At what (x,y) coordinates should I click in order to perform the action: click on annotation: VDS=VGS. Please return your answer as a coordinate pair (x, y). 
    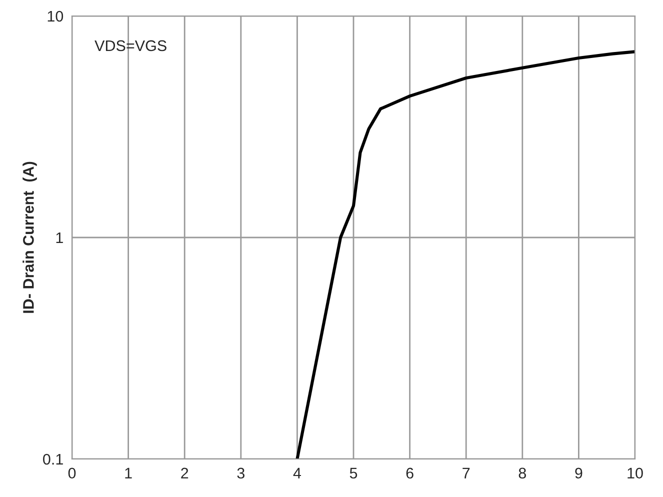
    Looking at the image, I should click on (130, 46).